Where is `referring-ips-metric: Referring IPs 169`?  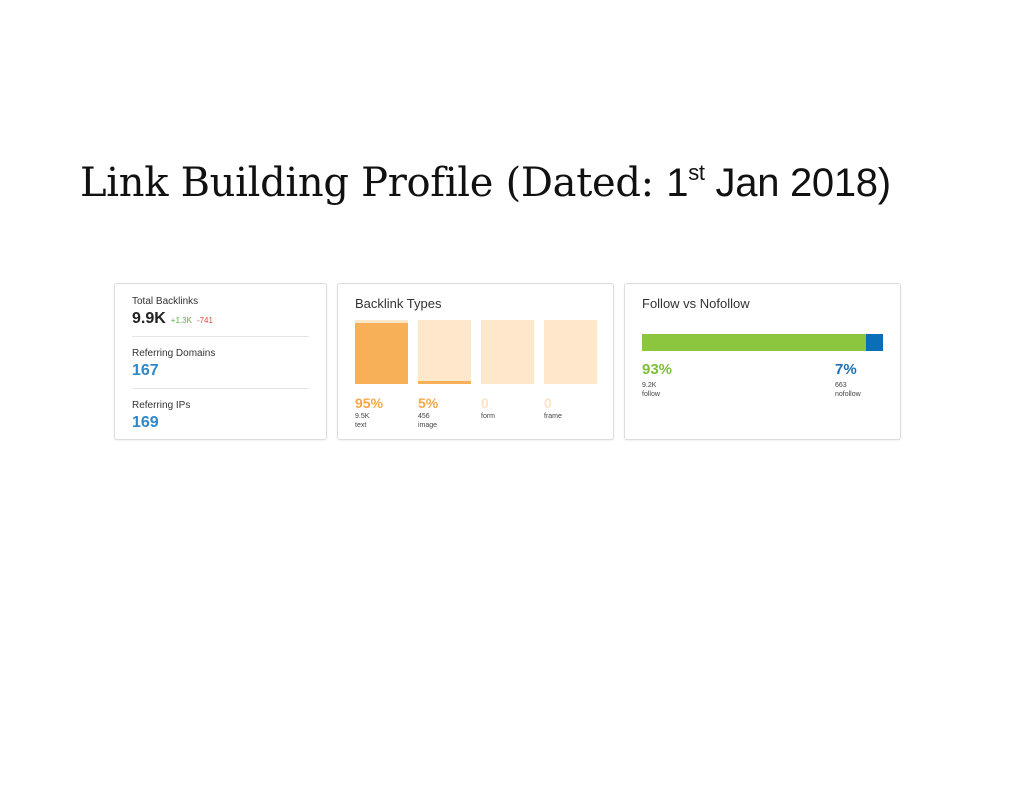
referring-ips-metric: Referring IPs 169 is located at coordinates (220, 416).